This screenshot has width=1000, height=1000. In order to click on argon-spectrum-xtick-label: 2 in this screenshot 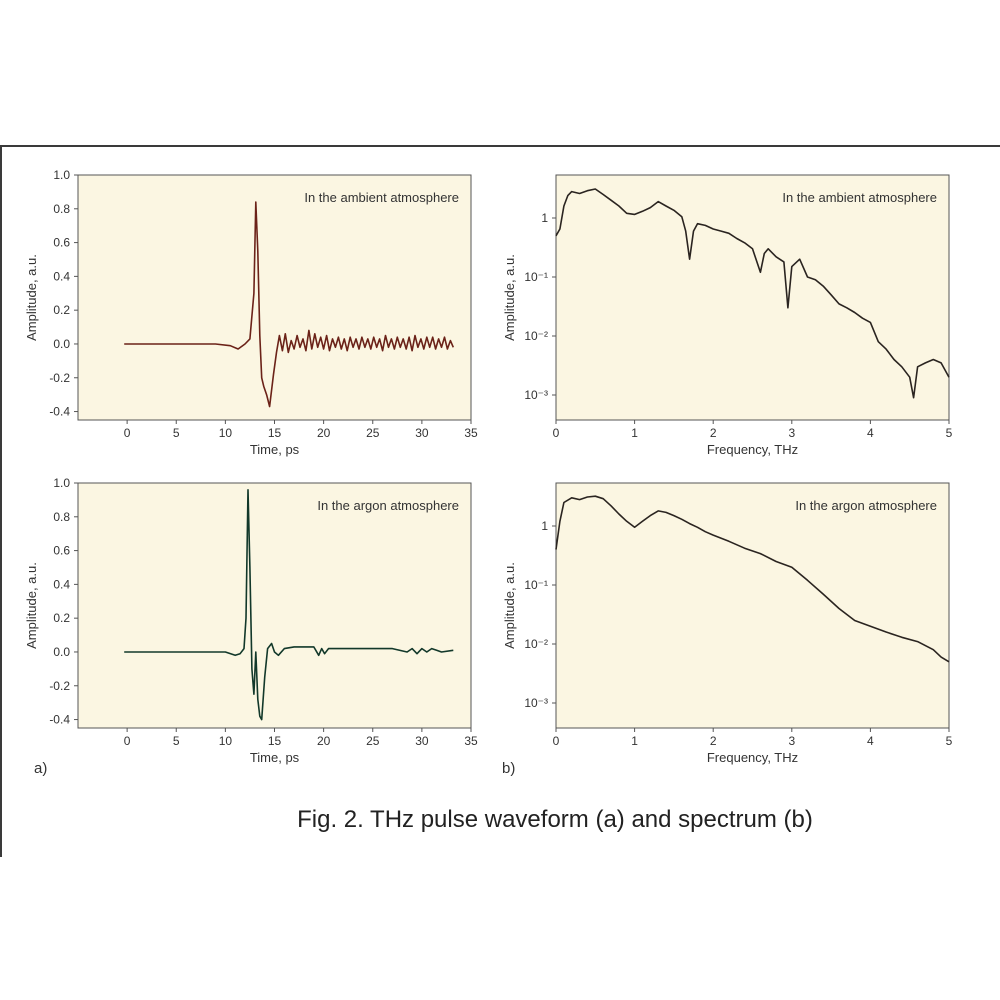, I will do `click(713, 741)`.